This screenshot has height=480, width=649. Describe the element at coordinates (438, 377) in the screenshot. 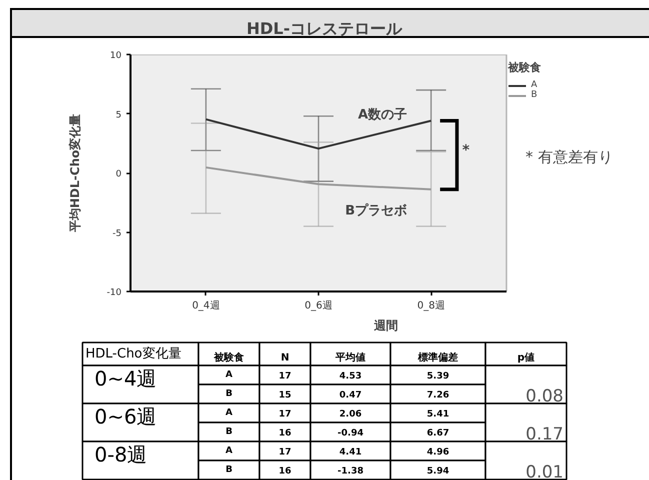

I see `text: 5.39` at that location.